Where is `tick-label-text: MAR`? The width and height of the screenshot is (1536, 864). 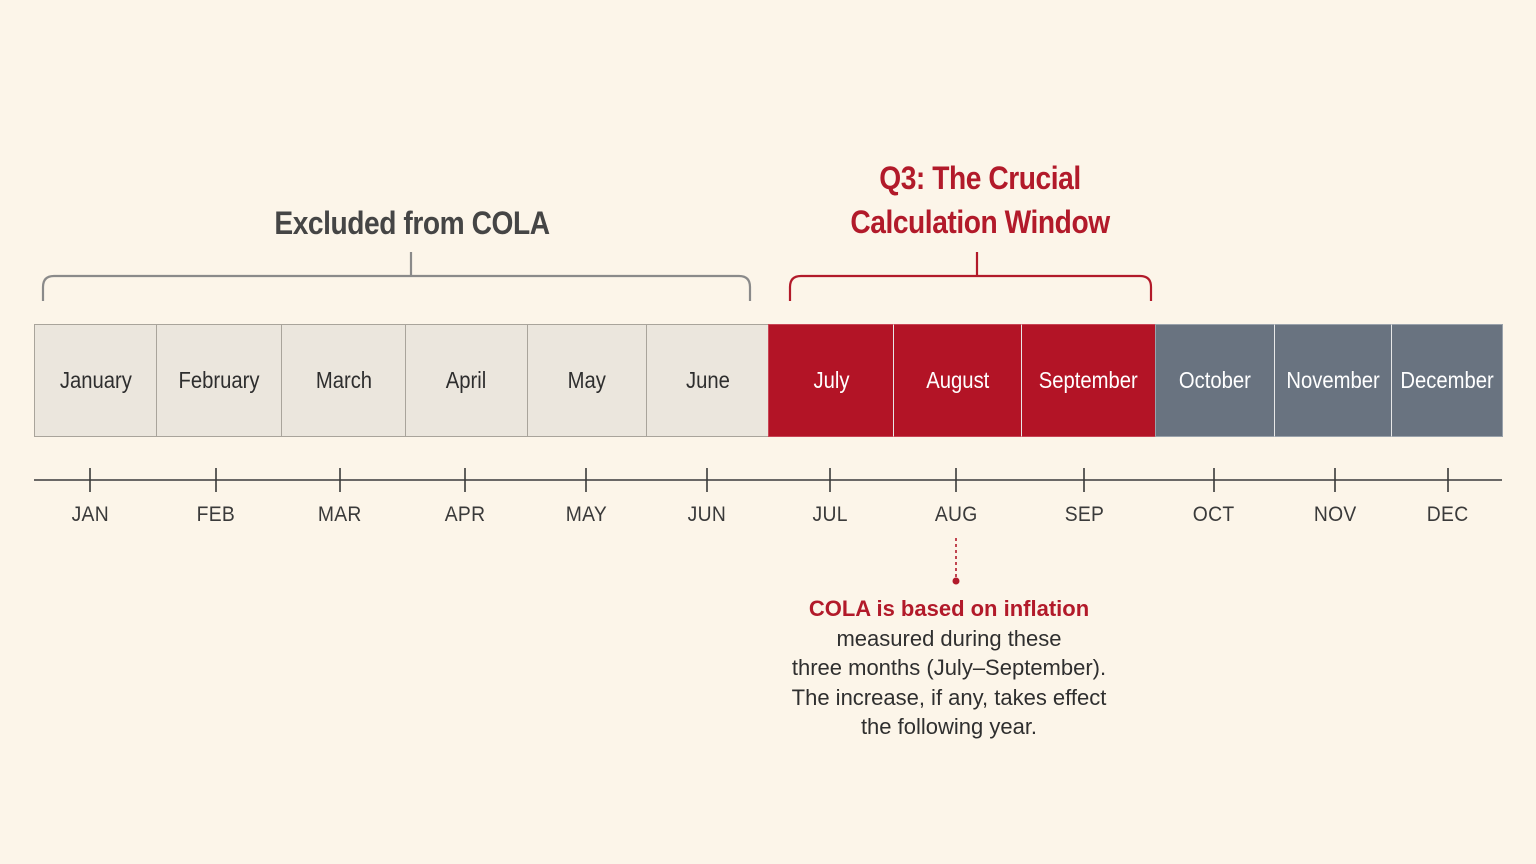
tick-label-text: MAR is located at coordinates (340, 514).